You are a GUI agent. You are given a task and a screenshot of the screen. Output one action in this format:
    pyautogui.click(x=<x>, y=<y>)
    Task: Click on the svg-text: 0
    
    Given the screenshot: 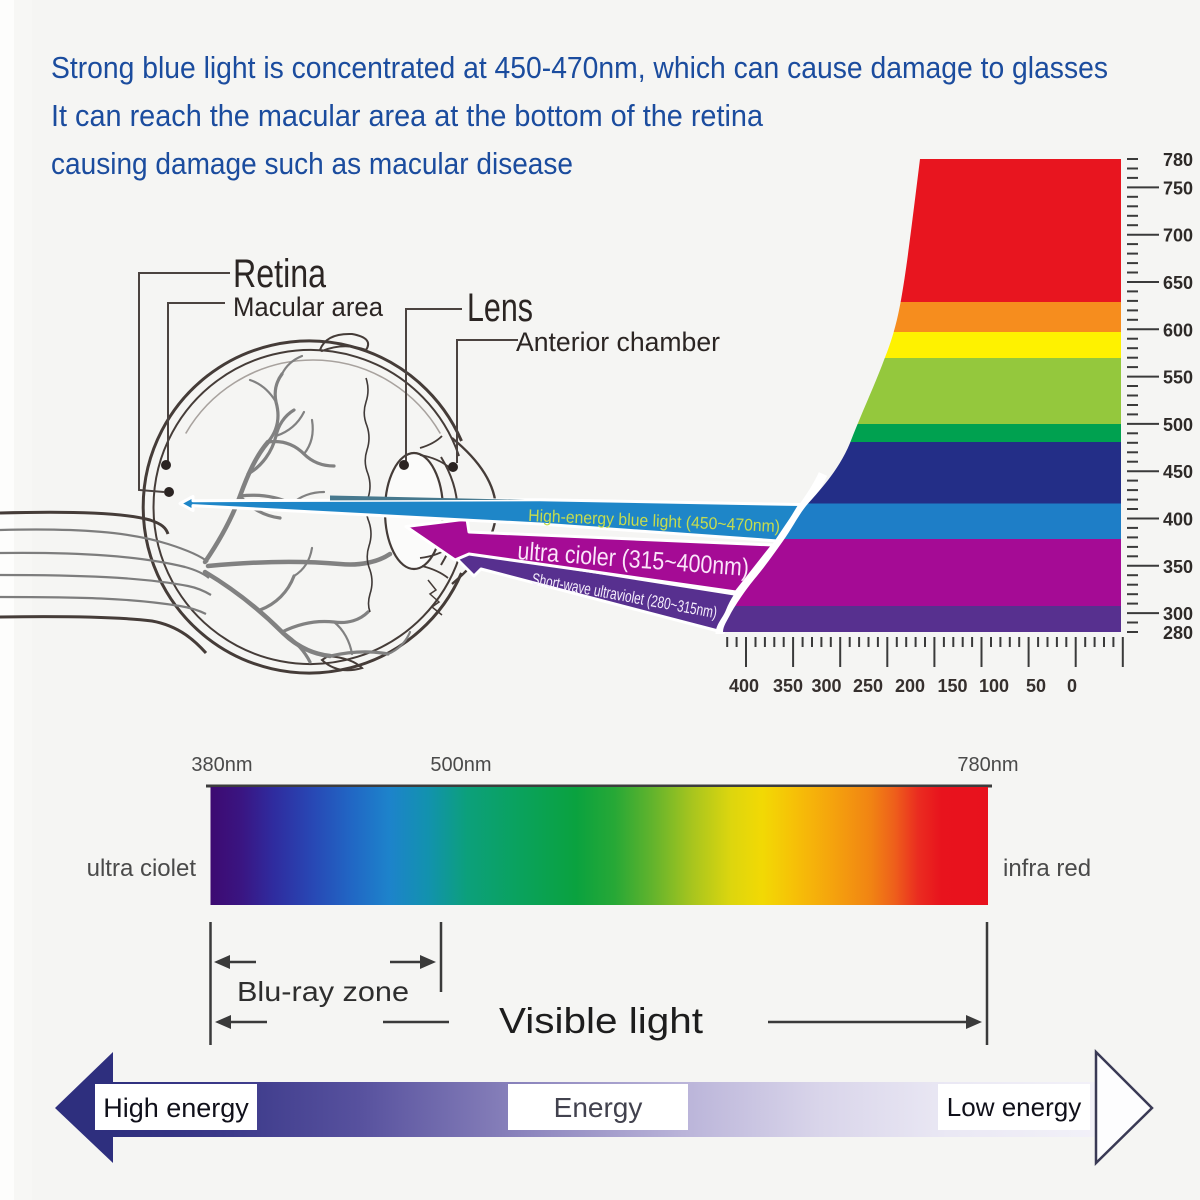 What is the action you would take?
    pyautogui.click(x=1072, y=686)
    